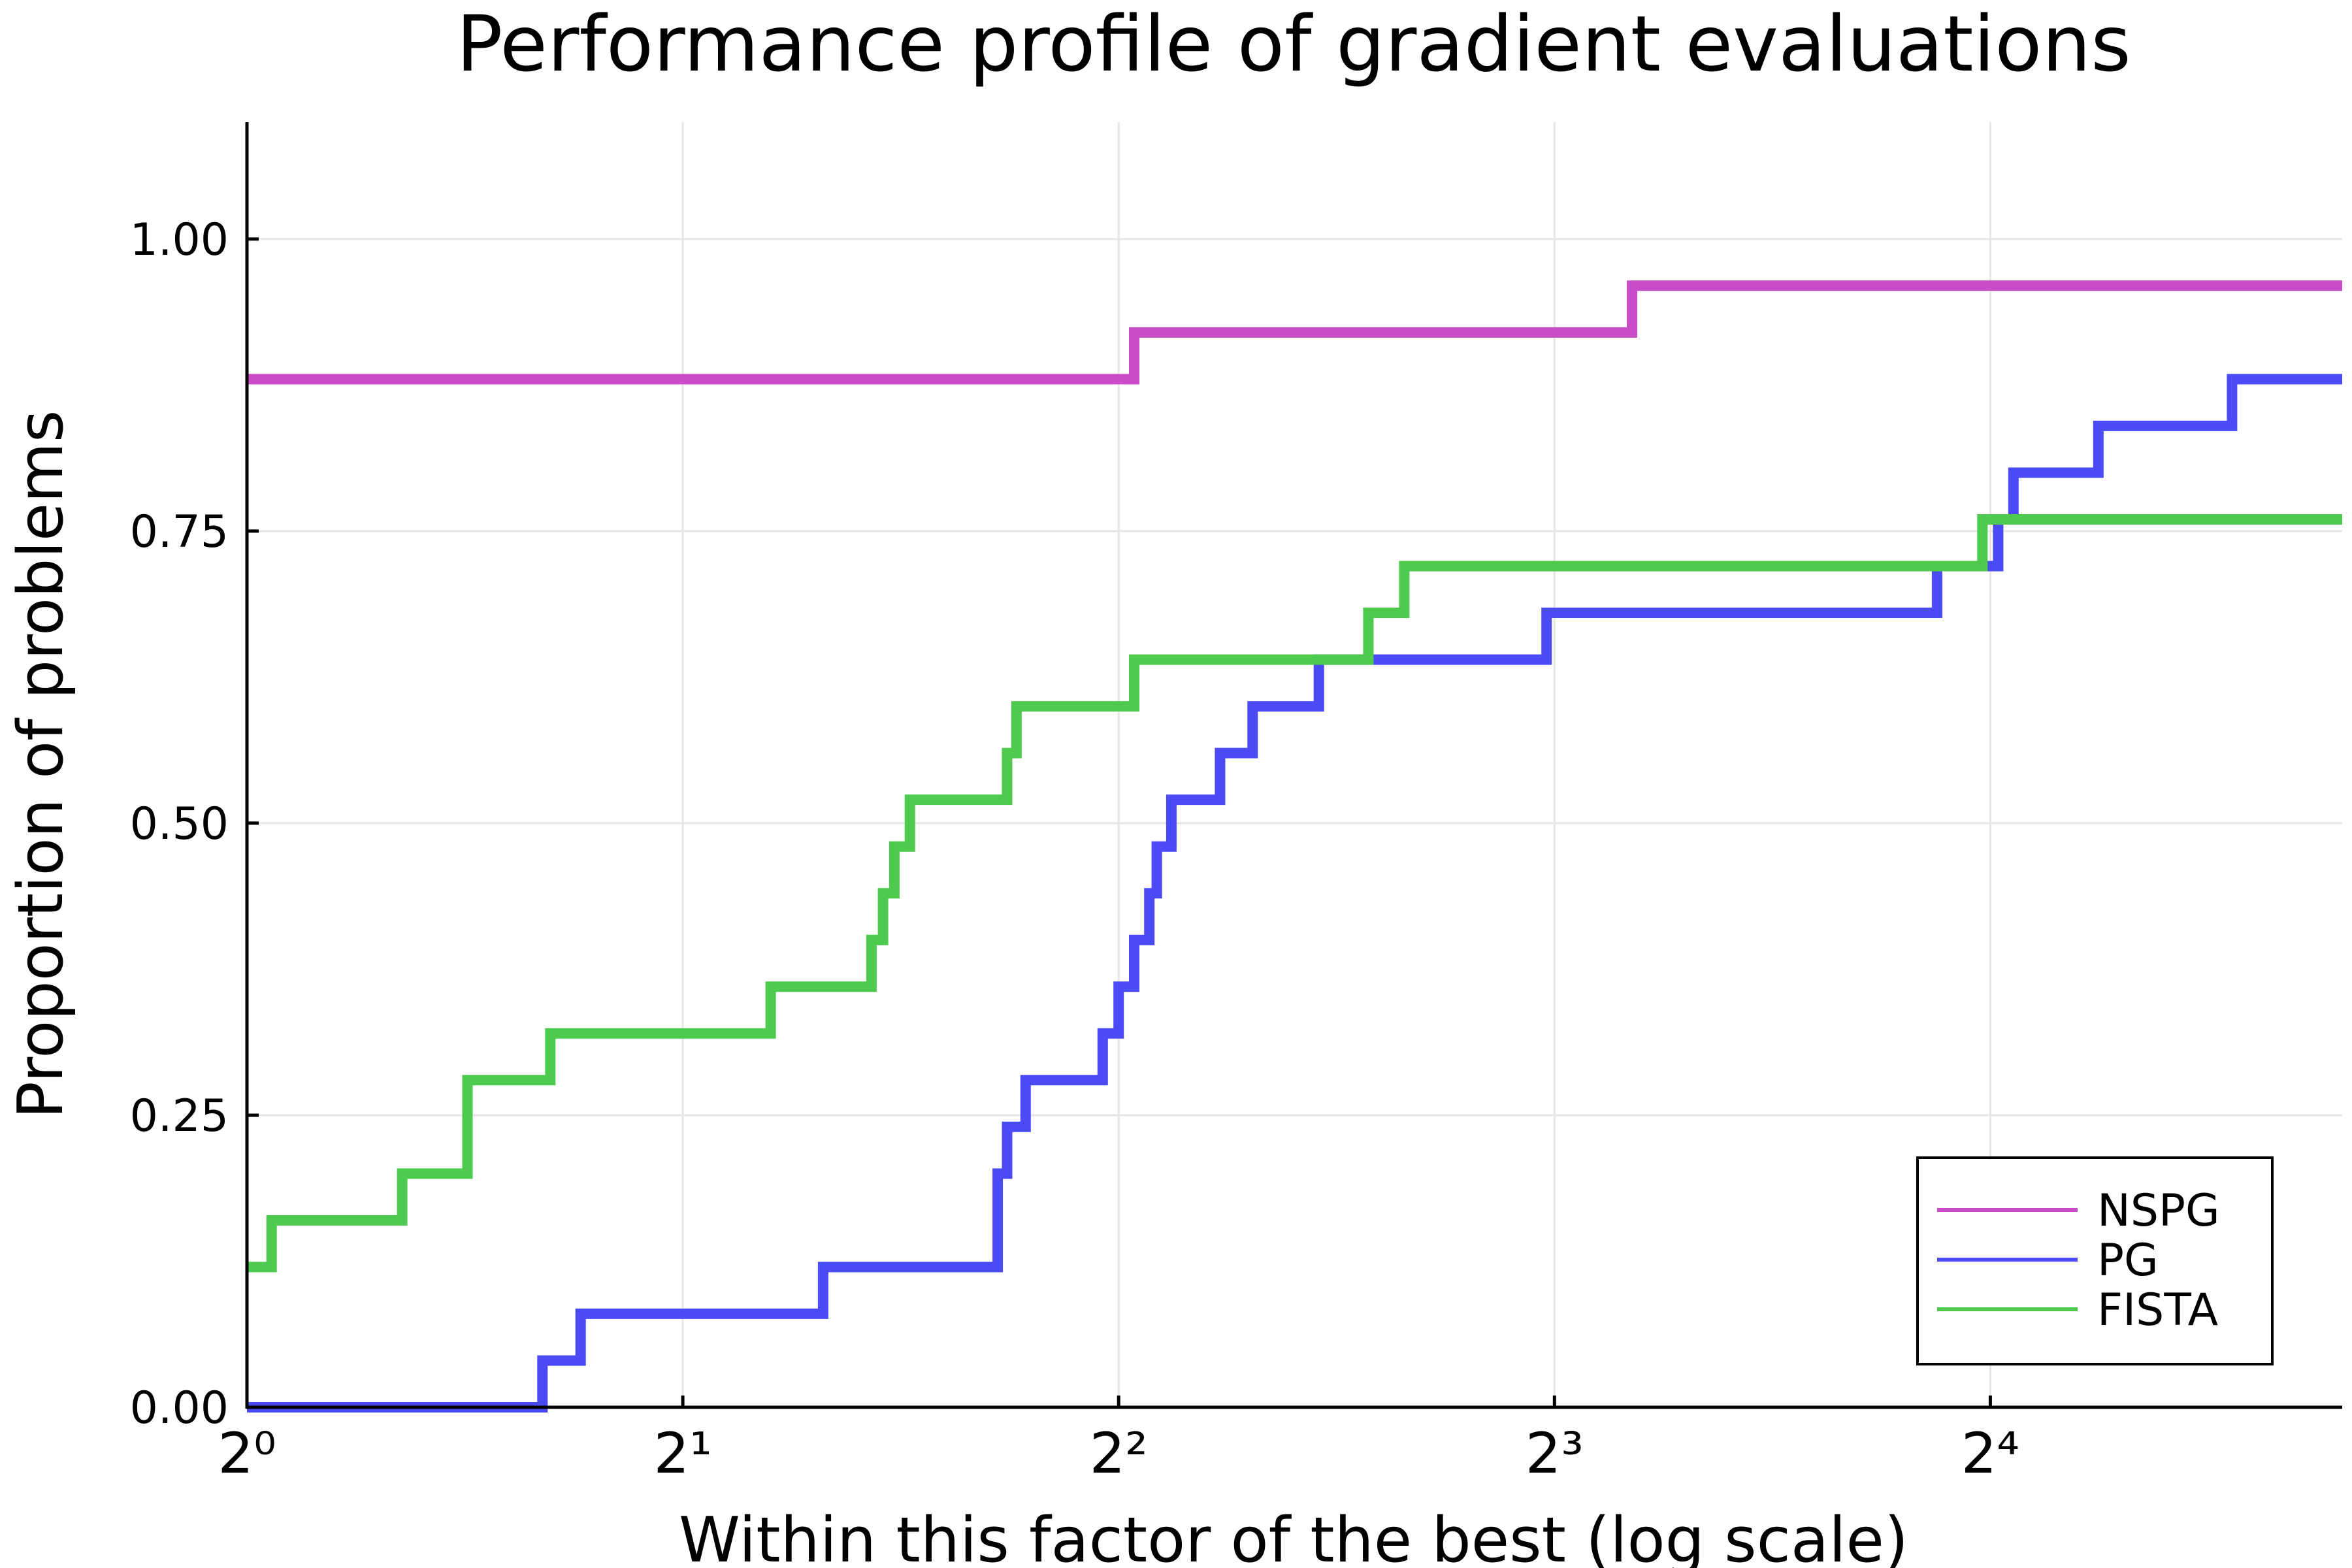 The height and width of the screenshot is (1568, 2352). Describe the element at coordinates (1294, 332) in the screenshot. I see `series-line-nspg` at that location.